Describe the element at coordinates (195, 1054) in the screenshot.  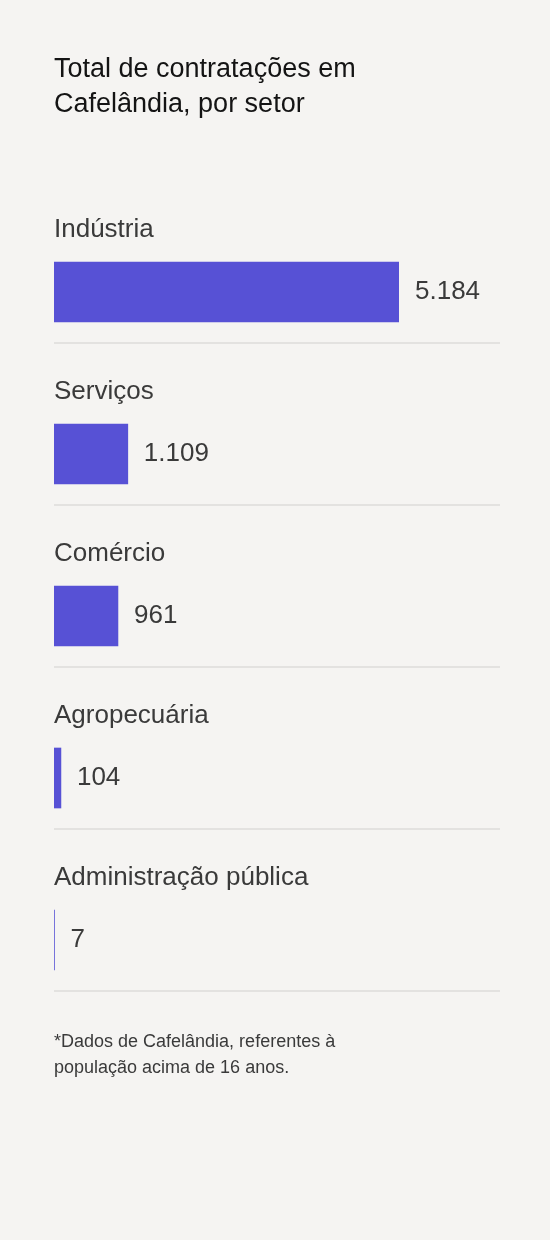
I see `text: *Dados de Cafelândia, referentes à população acima de 16 anos.` at that location.